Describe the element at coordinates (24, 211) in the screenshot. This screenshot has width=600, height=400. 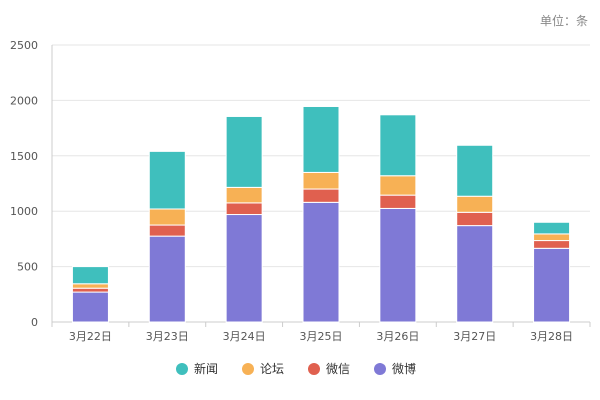
I see `y-tick-label: 1000` at that location.